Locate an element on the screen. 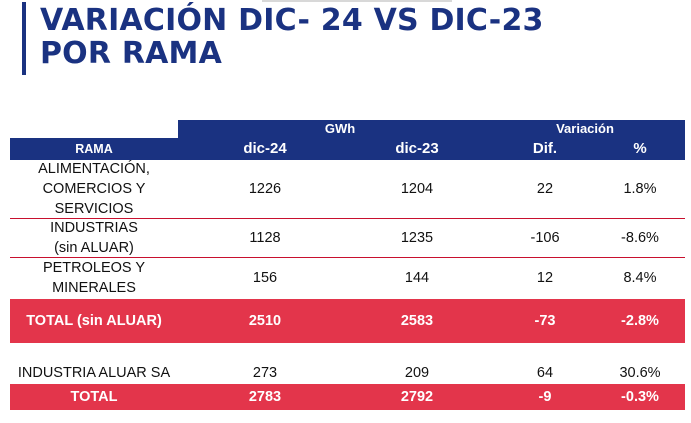  dif-cell: -106 is located at coordinates (545, 238).